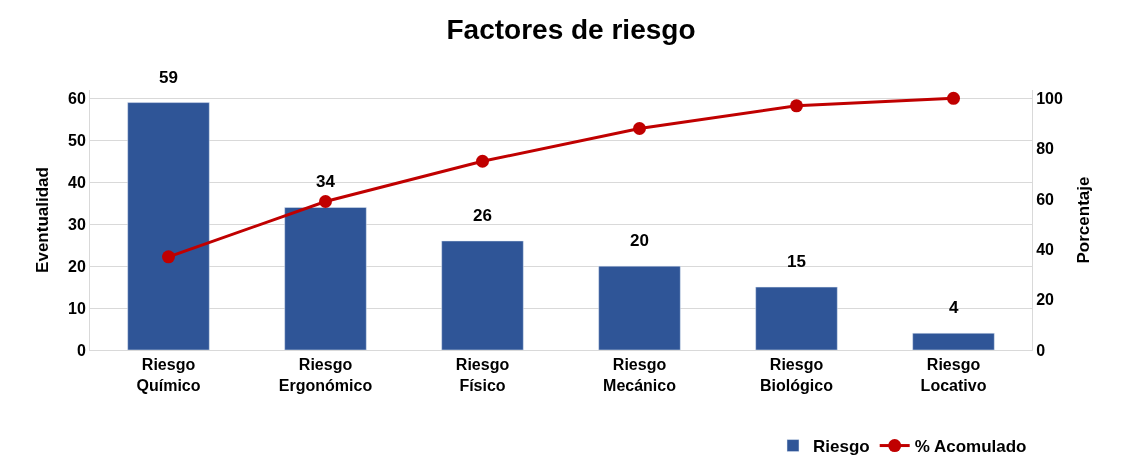 The height and width of the screenshot is (476, 1142). What do you see at coordinates (797, 375) in the screenshot?
I see `x-tick-label: Riesgo Biológico` at bounding box center [797, 375].